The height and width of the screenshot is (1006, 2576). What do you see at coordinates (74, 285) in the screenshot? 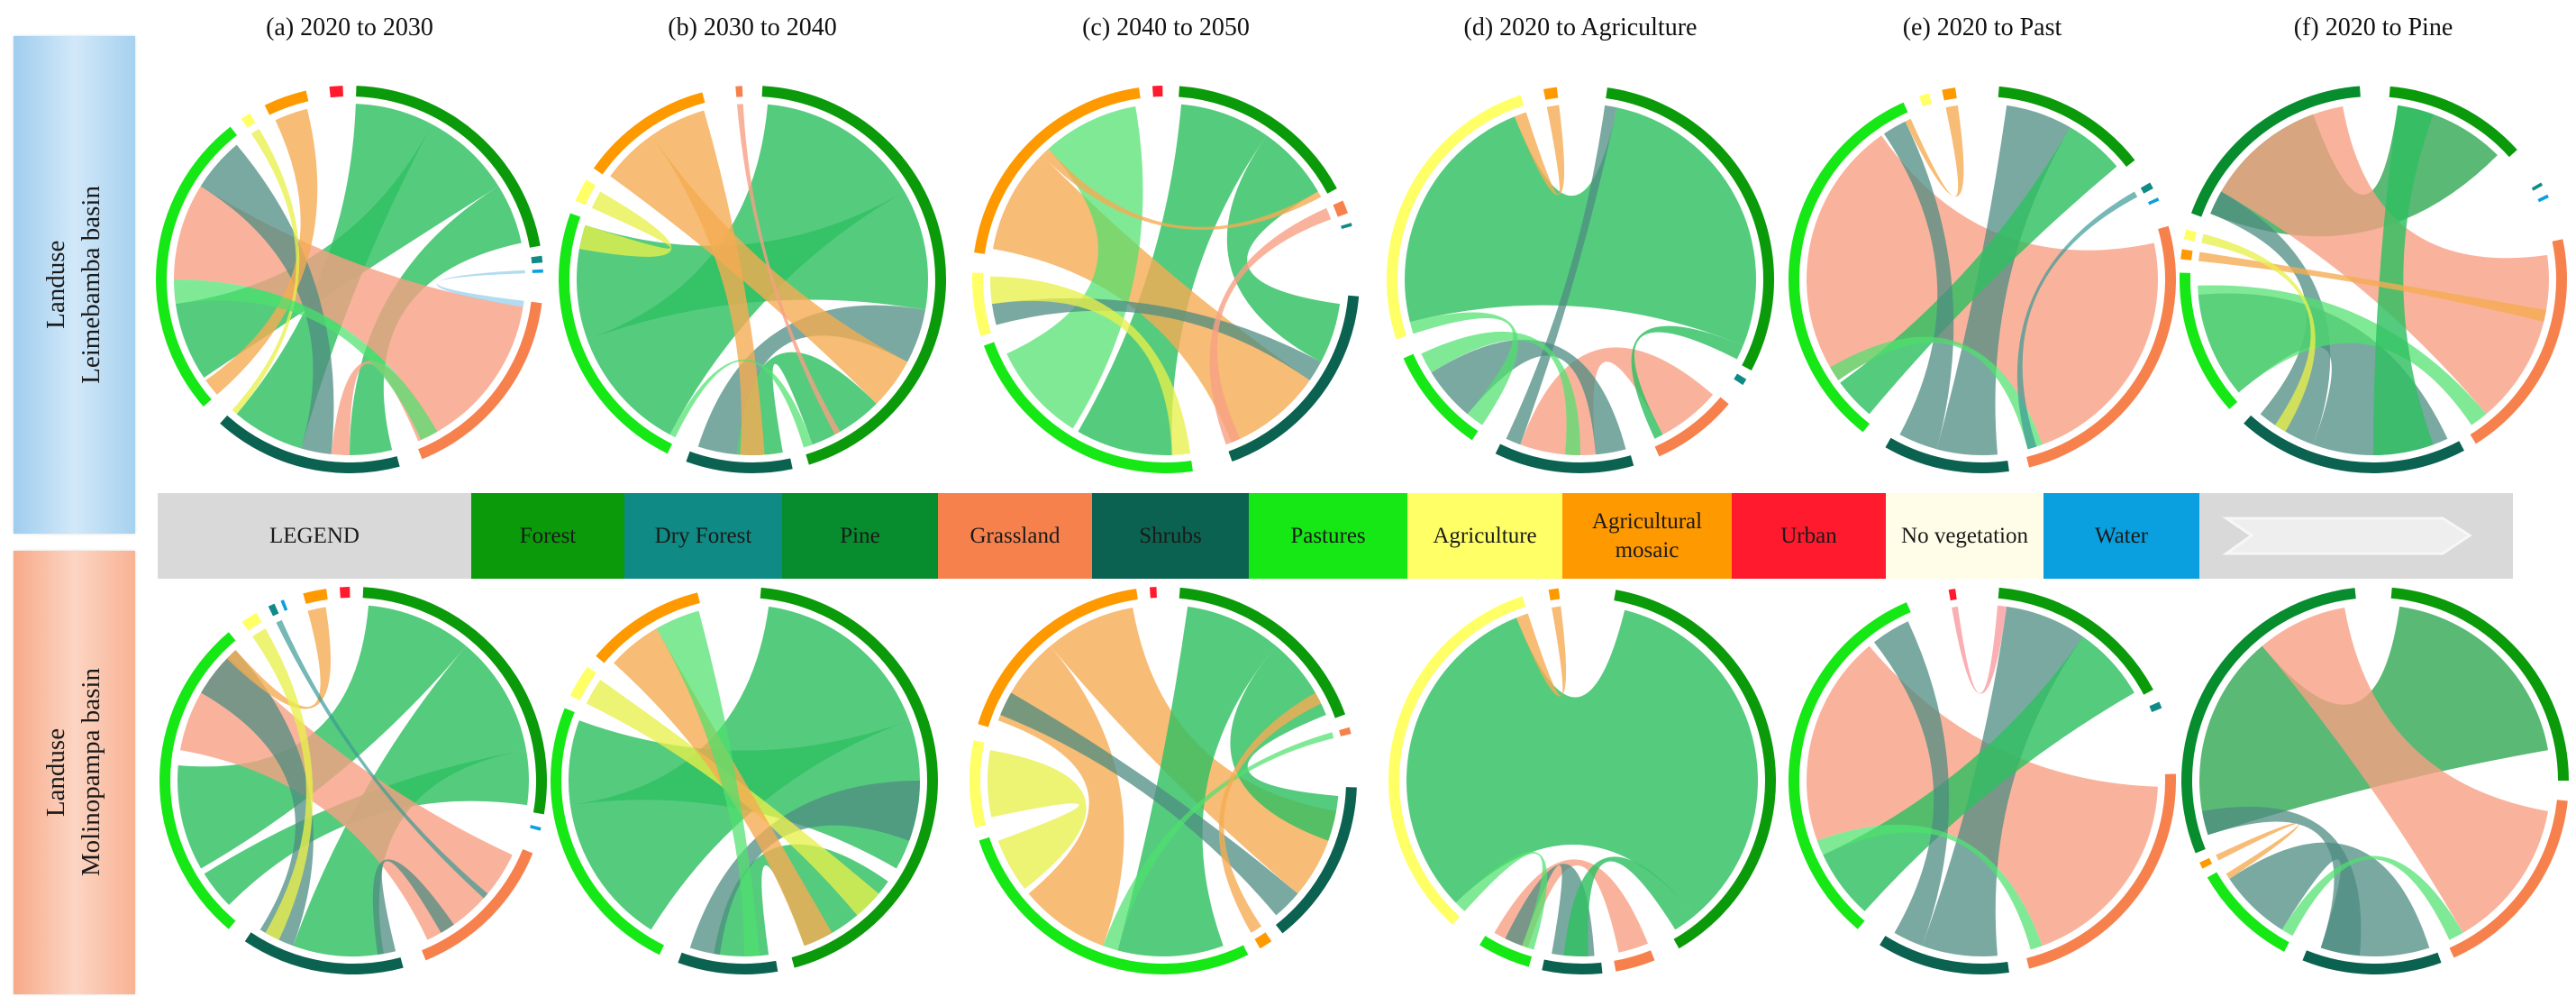
I see `row-label-leimebamba: Landuse Leimebamba basin` at bounding box center [74, 285].